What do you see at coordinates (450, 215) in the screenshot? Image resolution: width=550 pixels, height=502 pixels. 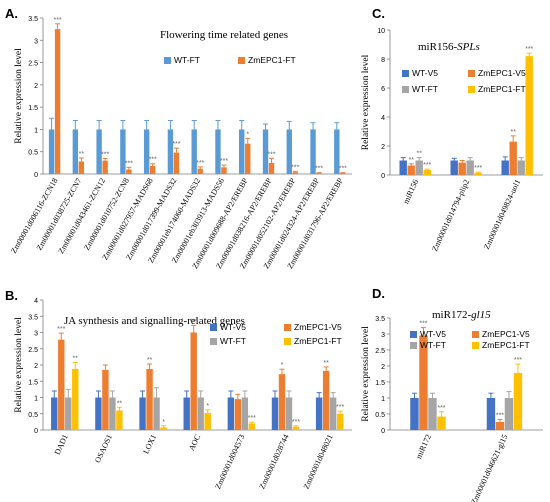 I see `x-tick-label: Zm00001d014794-plip2` at bounding box center [450, 215].